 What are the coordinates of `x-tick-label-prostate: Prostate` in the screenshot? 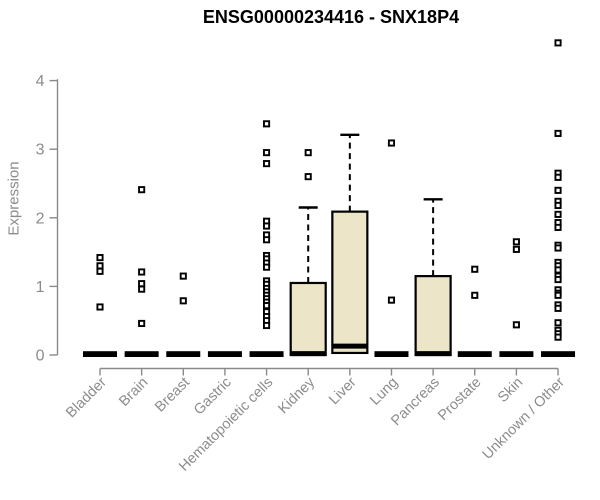 It's located at (459, 399).